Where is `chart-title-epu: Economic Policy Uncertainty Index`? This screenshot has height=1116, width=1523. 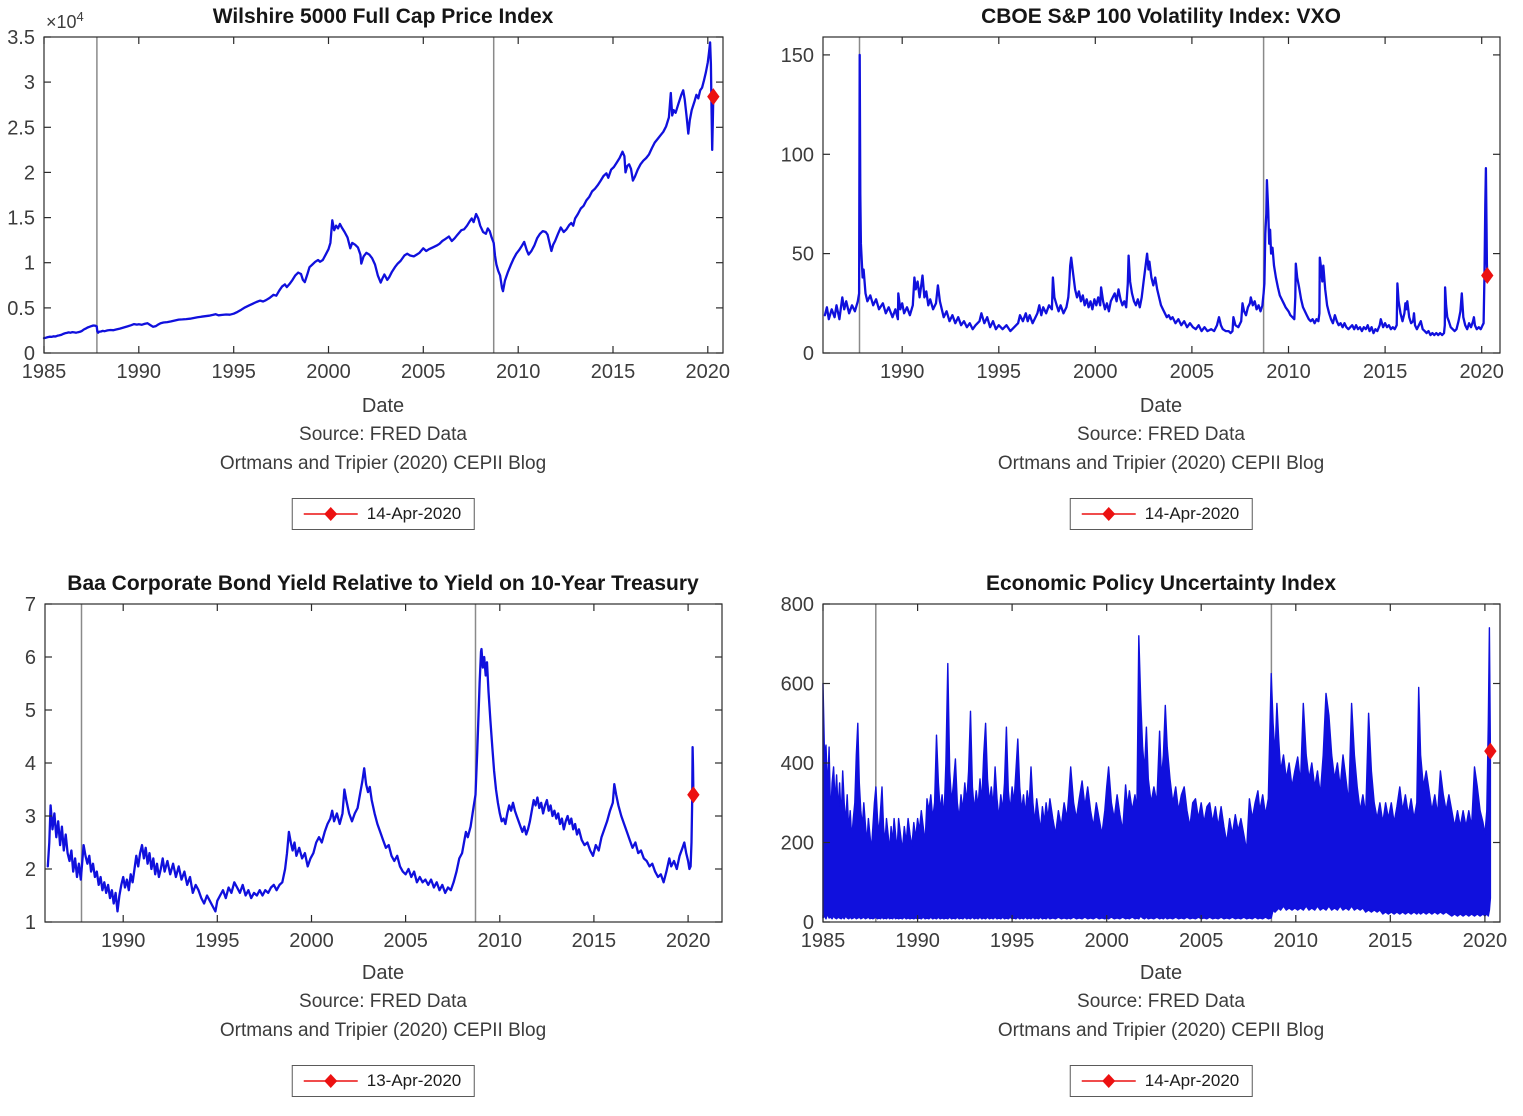 chart-title-epu: Economic Policy Uncertainty Index is located at coordinates (1161, 583).